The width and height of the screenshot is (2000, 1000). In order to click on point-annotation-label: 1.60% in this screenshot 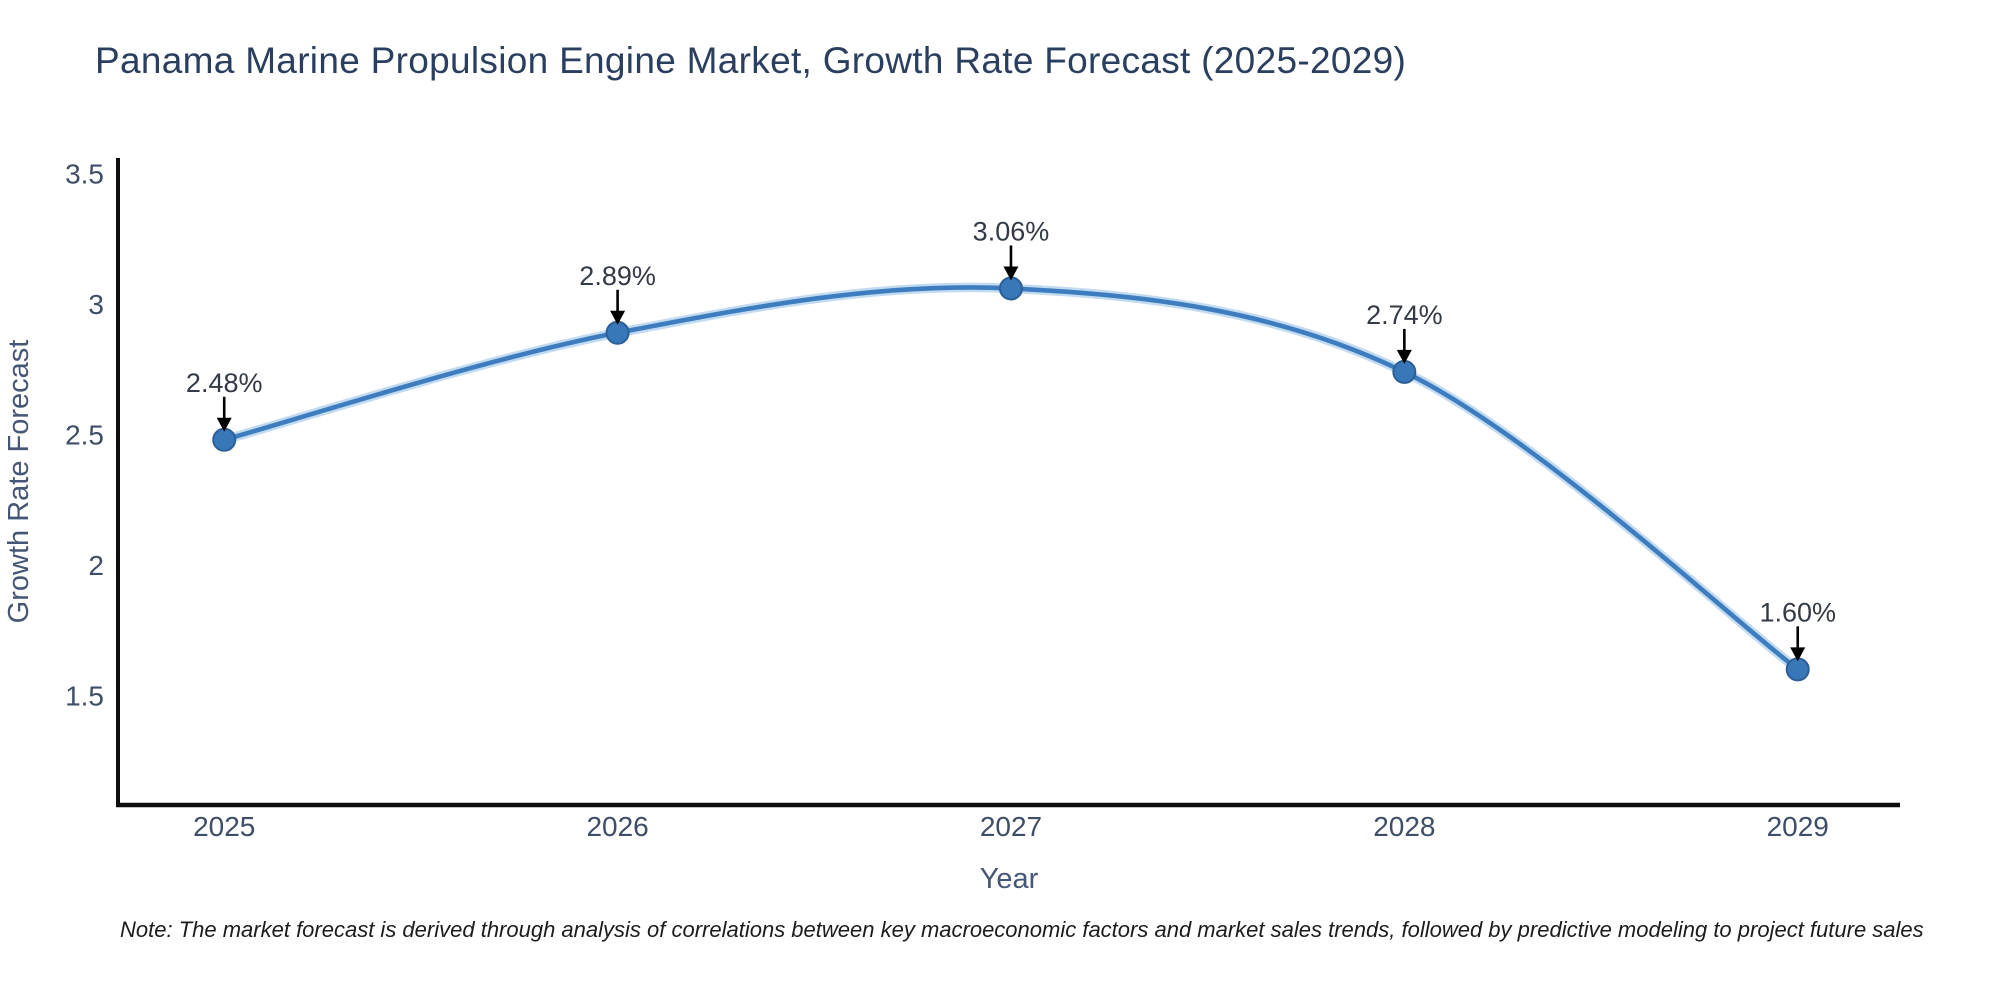, I will do `click(1797, 612)`.